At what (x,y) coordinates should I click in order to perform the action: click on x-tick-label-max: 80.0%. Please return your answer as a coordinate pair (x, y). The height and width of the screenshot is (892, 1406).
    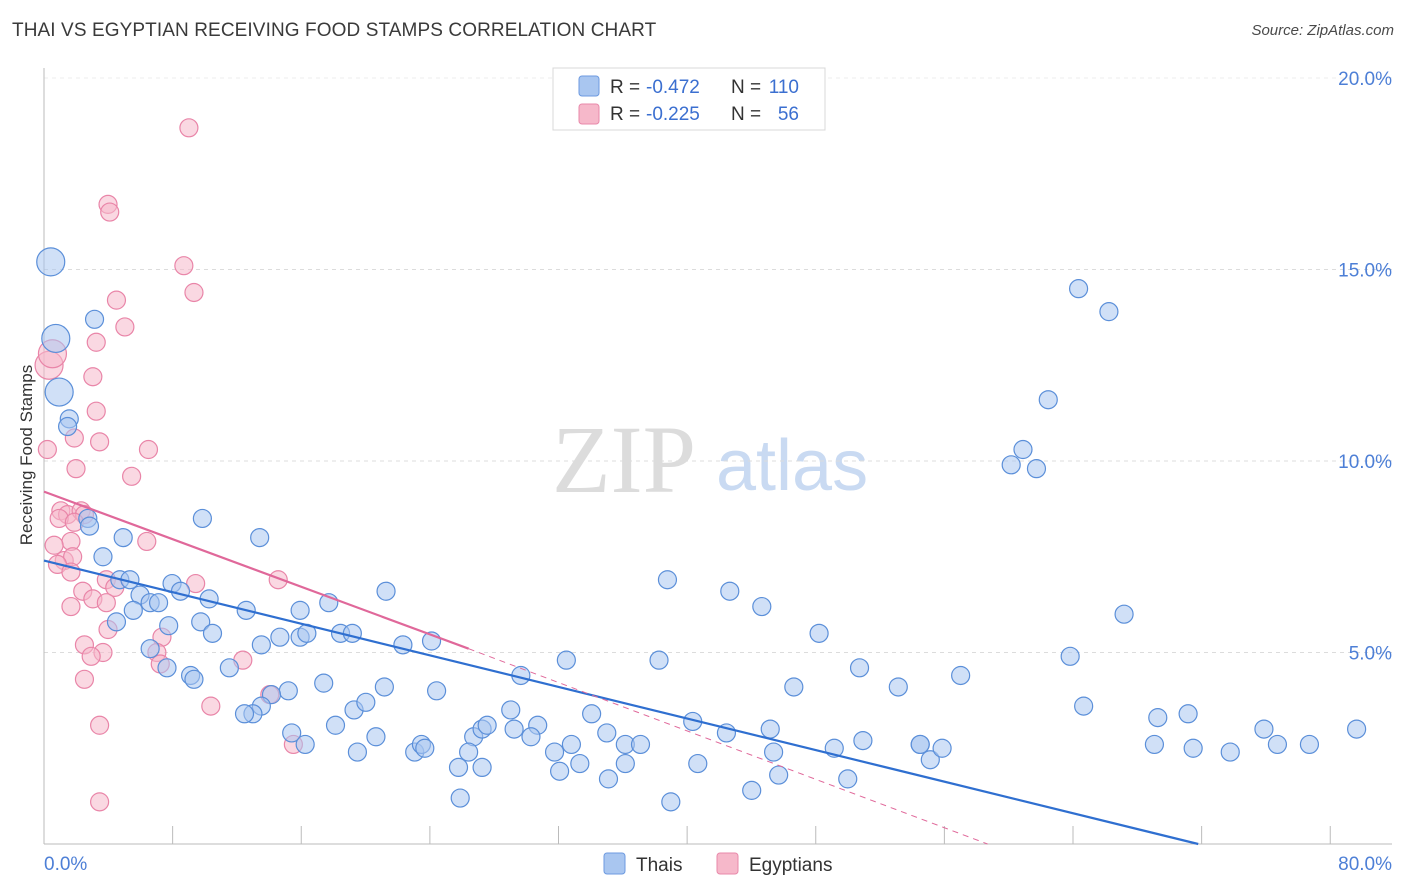
    Looking at the image, I should click on (1365, 864).